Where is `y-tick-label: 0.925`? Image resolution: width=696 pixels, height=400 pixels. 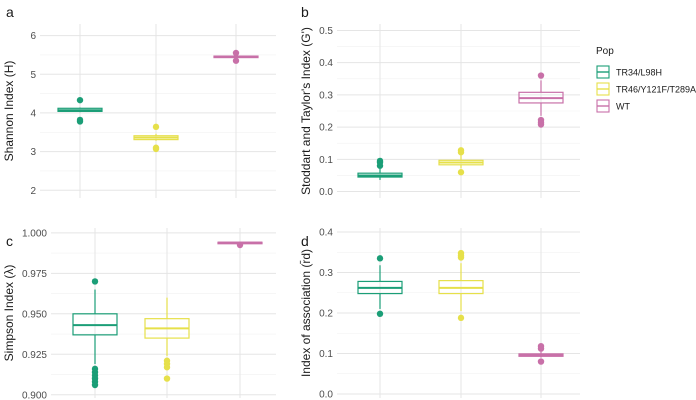 y-tick-label: 0.925 is located at coordinates (34, 355).